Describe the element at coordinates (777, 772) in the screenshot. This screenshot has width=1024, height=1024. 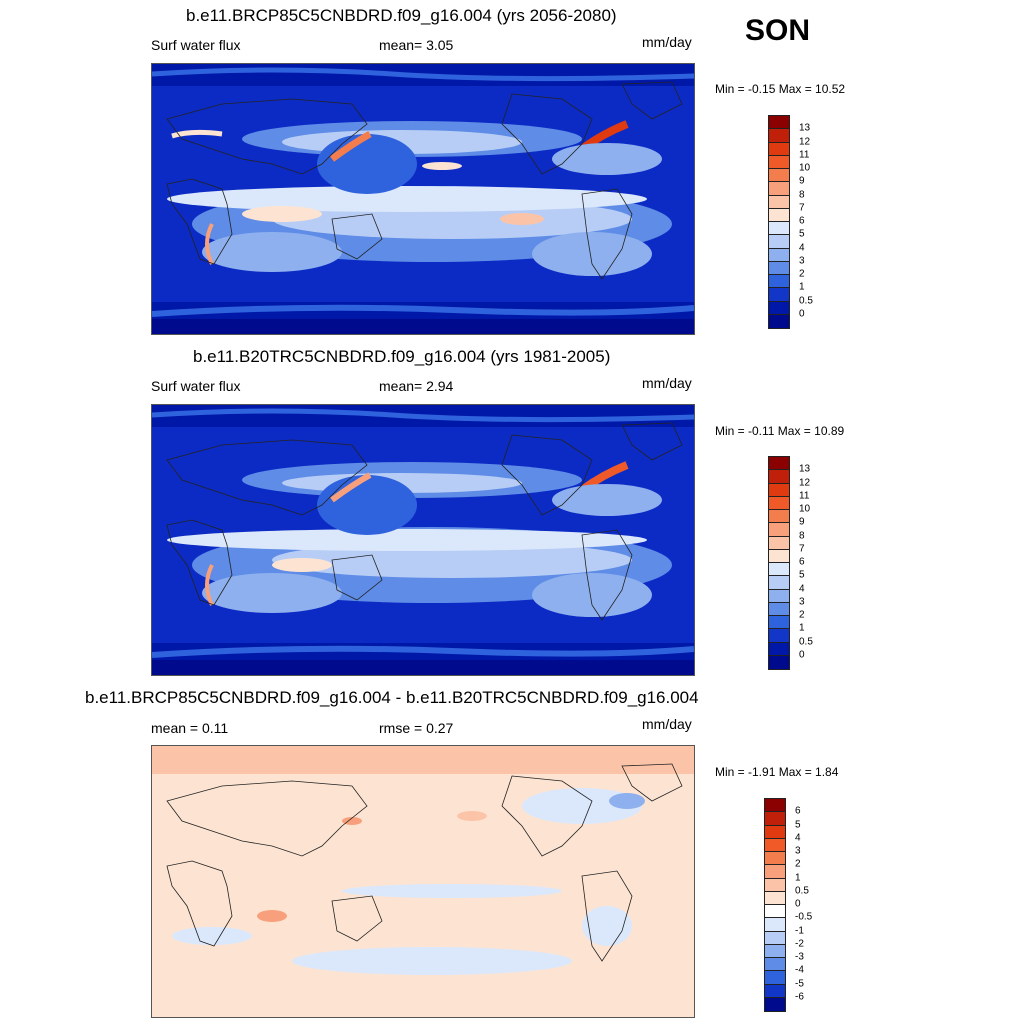
I see `panel3-minmax-label: Min = -1.91 Max = 1.84` at that location.